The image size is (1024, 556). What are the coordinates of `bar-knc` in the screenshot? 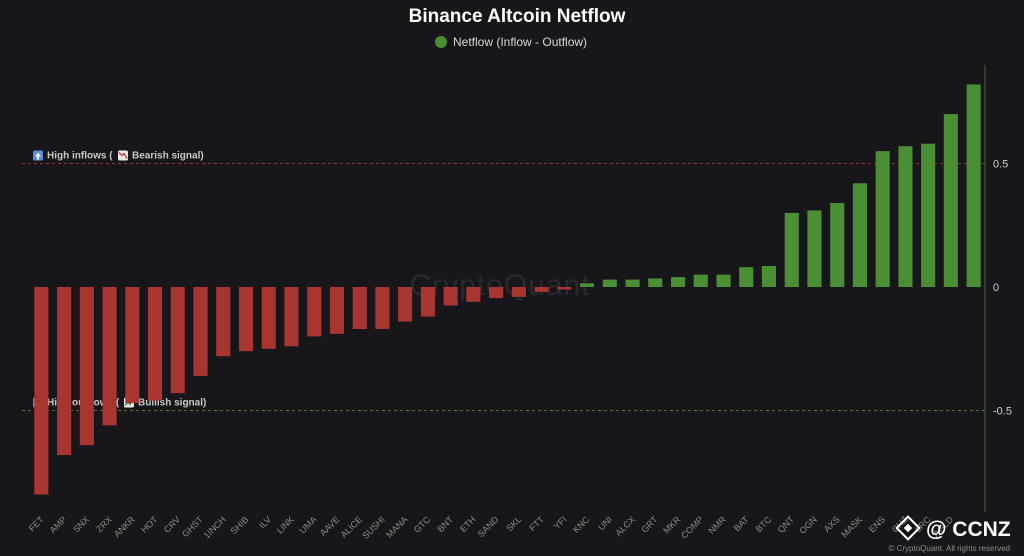 It's located at (587, 285).